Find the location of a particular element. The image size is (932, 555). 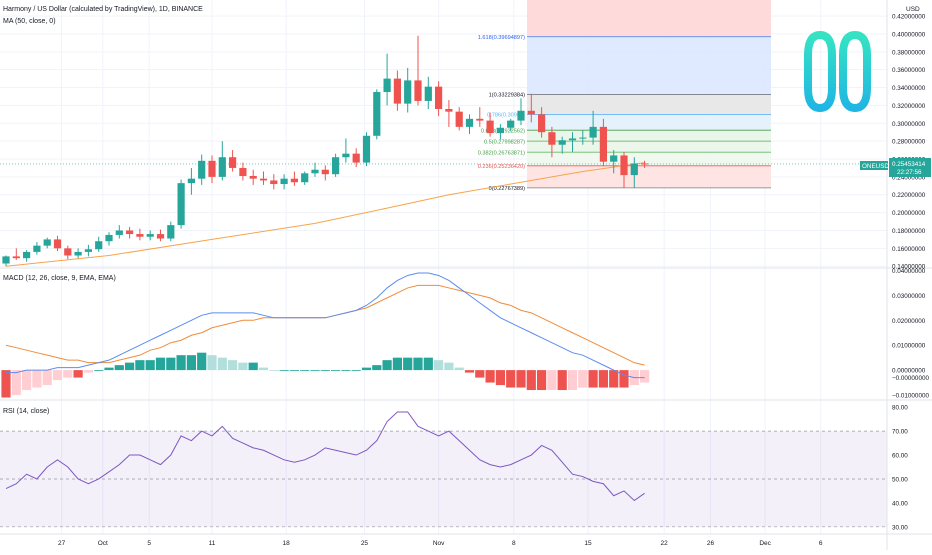

time-tick-label: 25 is located at coordinates (365, 543).